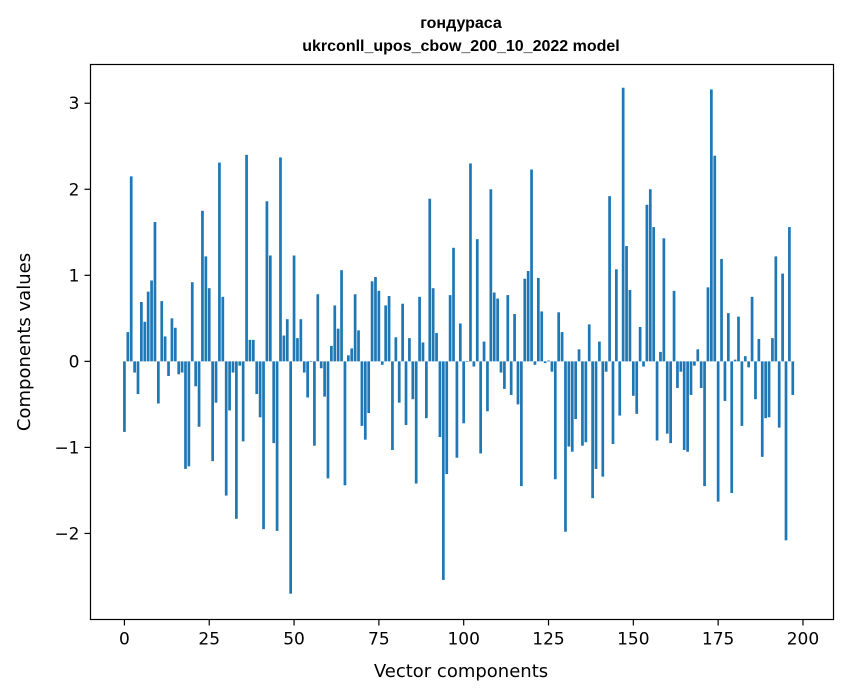 The width and height of the screenshot is (847, 696). Describe the element at coordinates (74, 362) in the screenshot. I see `y-tick-label: 0` at that location.